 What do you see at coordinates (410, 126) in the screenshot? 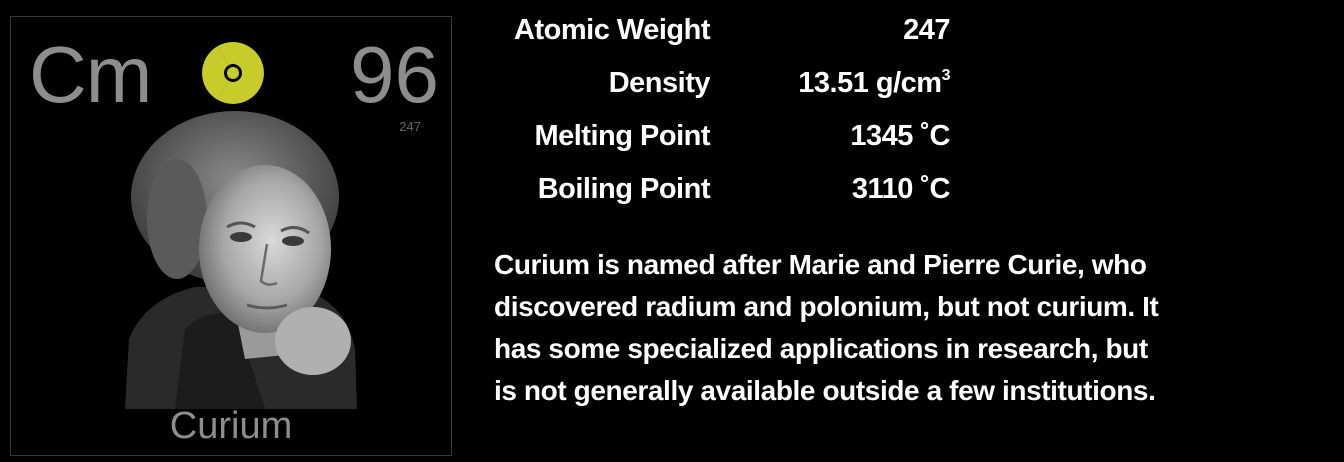
I see `atomic-weight-small: 247` at bounding box center [410, 126].